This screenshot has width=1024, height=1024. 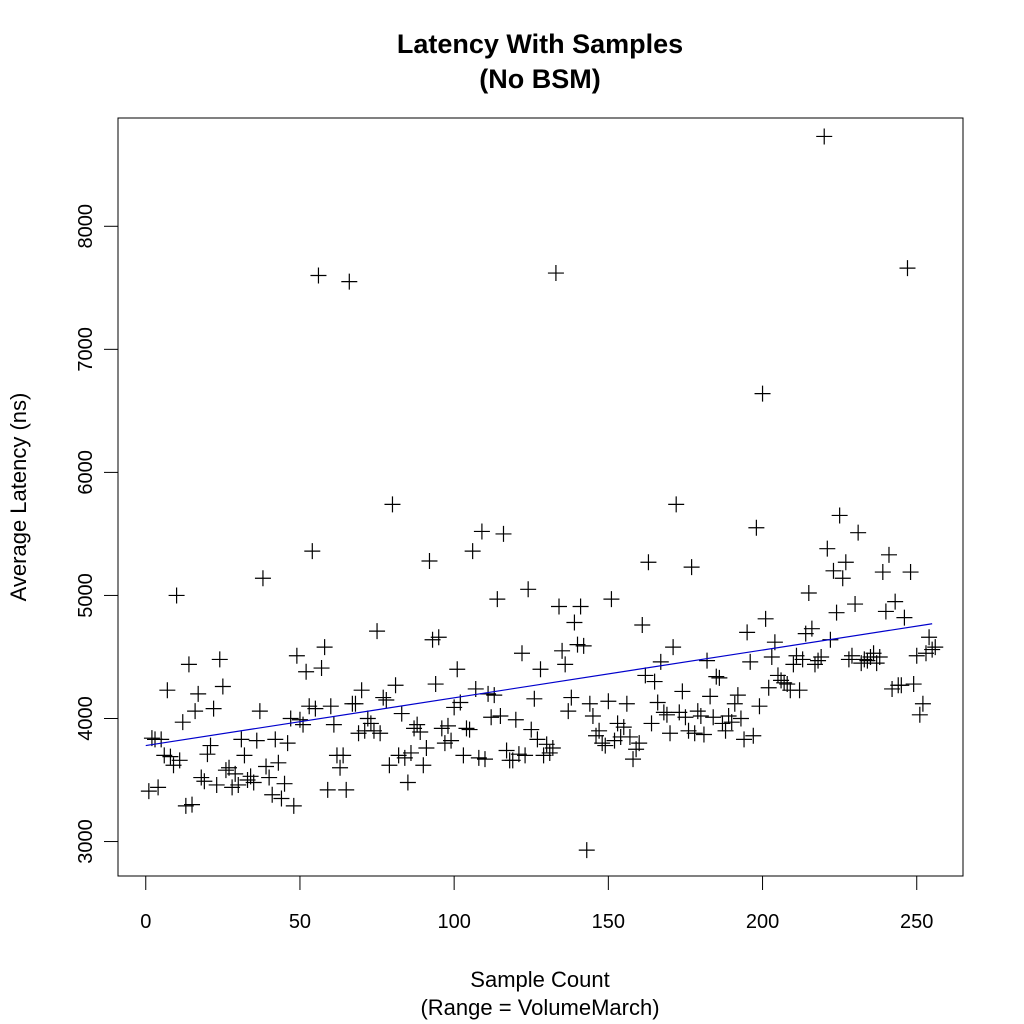 I want to click on x-axis-sublabel: (Range = VolumeMarch), so click(x=539, y=1007).